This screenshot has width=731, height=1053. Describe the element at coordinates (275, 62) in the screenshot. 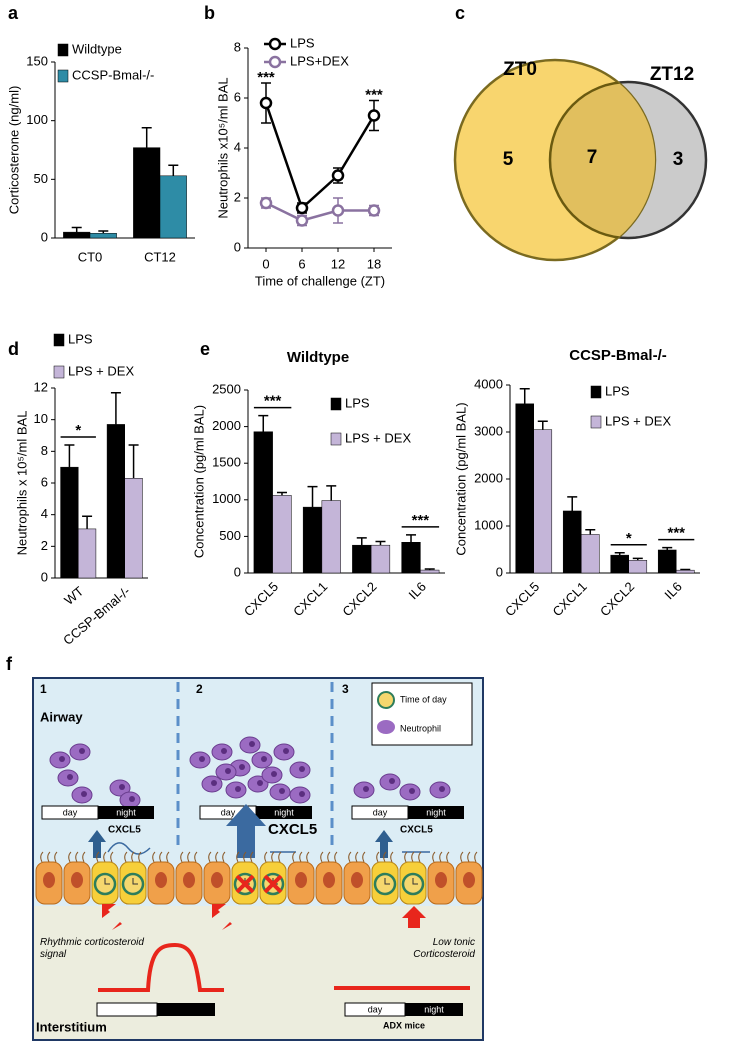

I see `legend-marker` at that location.